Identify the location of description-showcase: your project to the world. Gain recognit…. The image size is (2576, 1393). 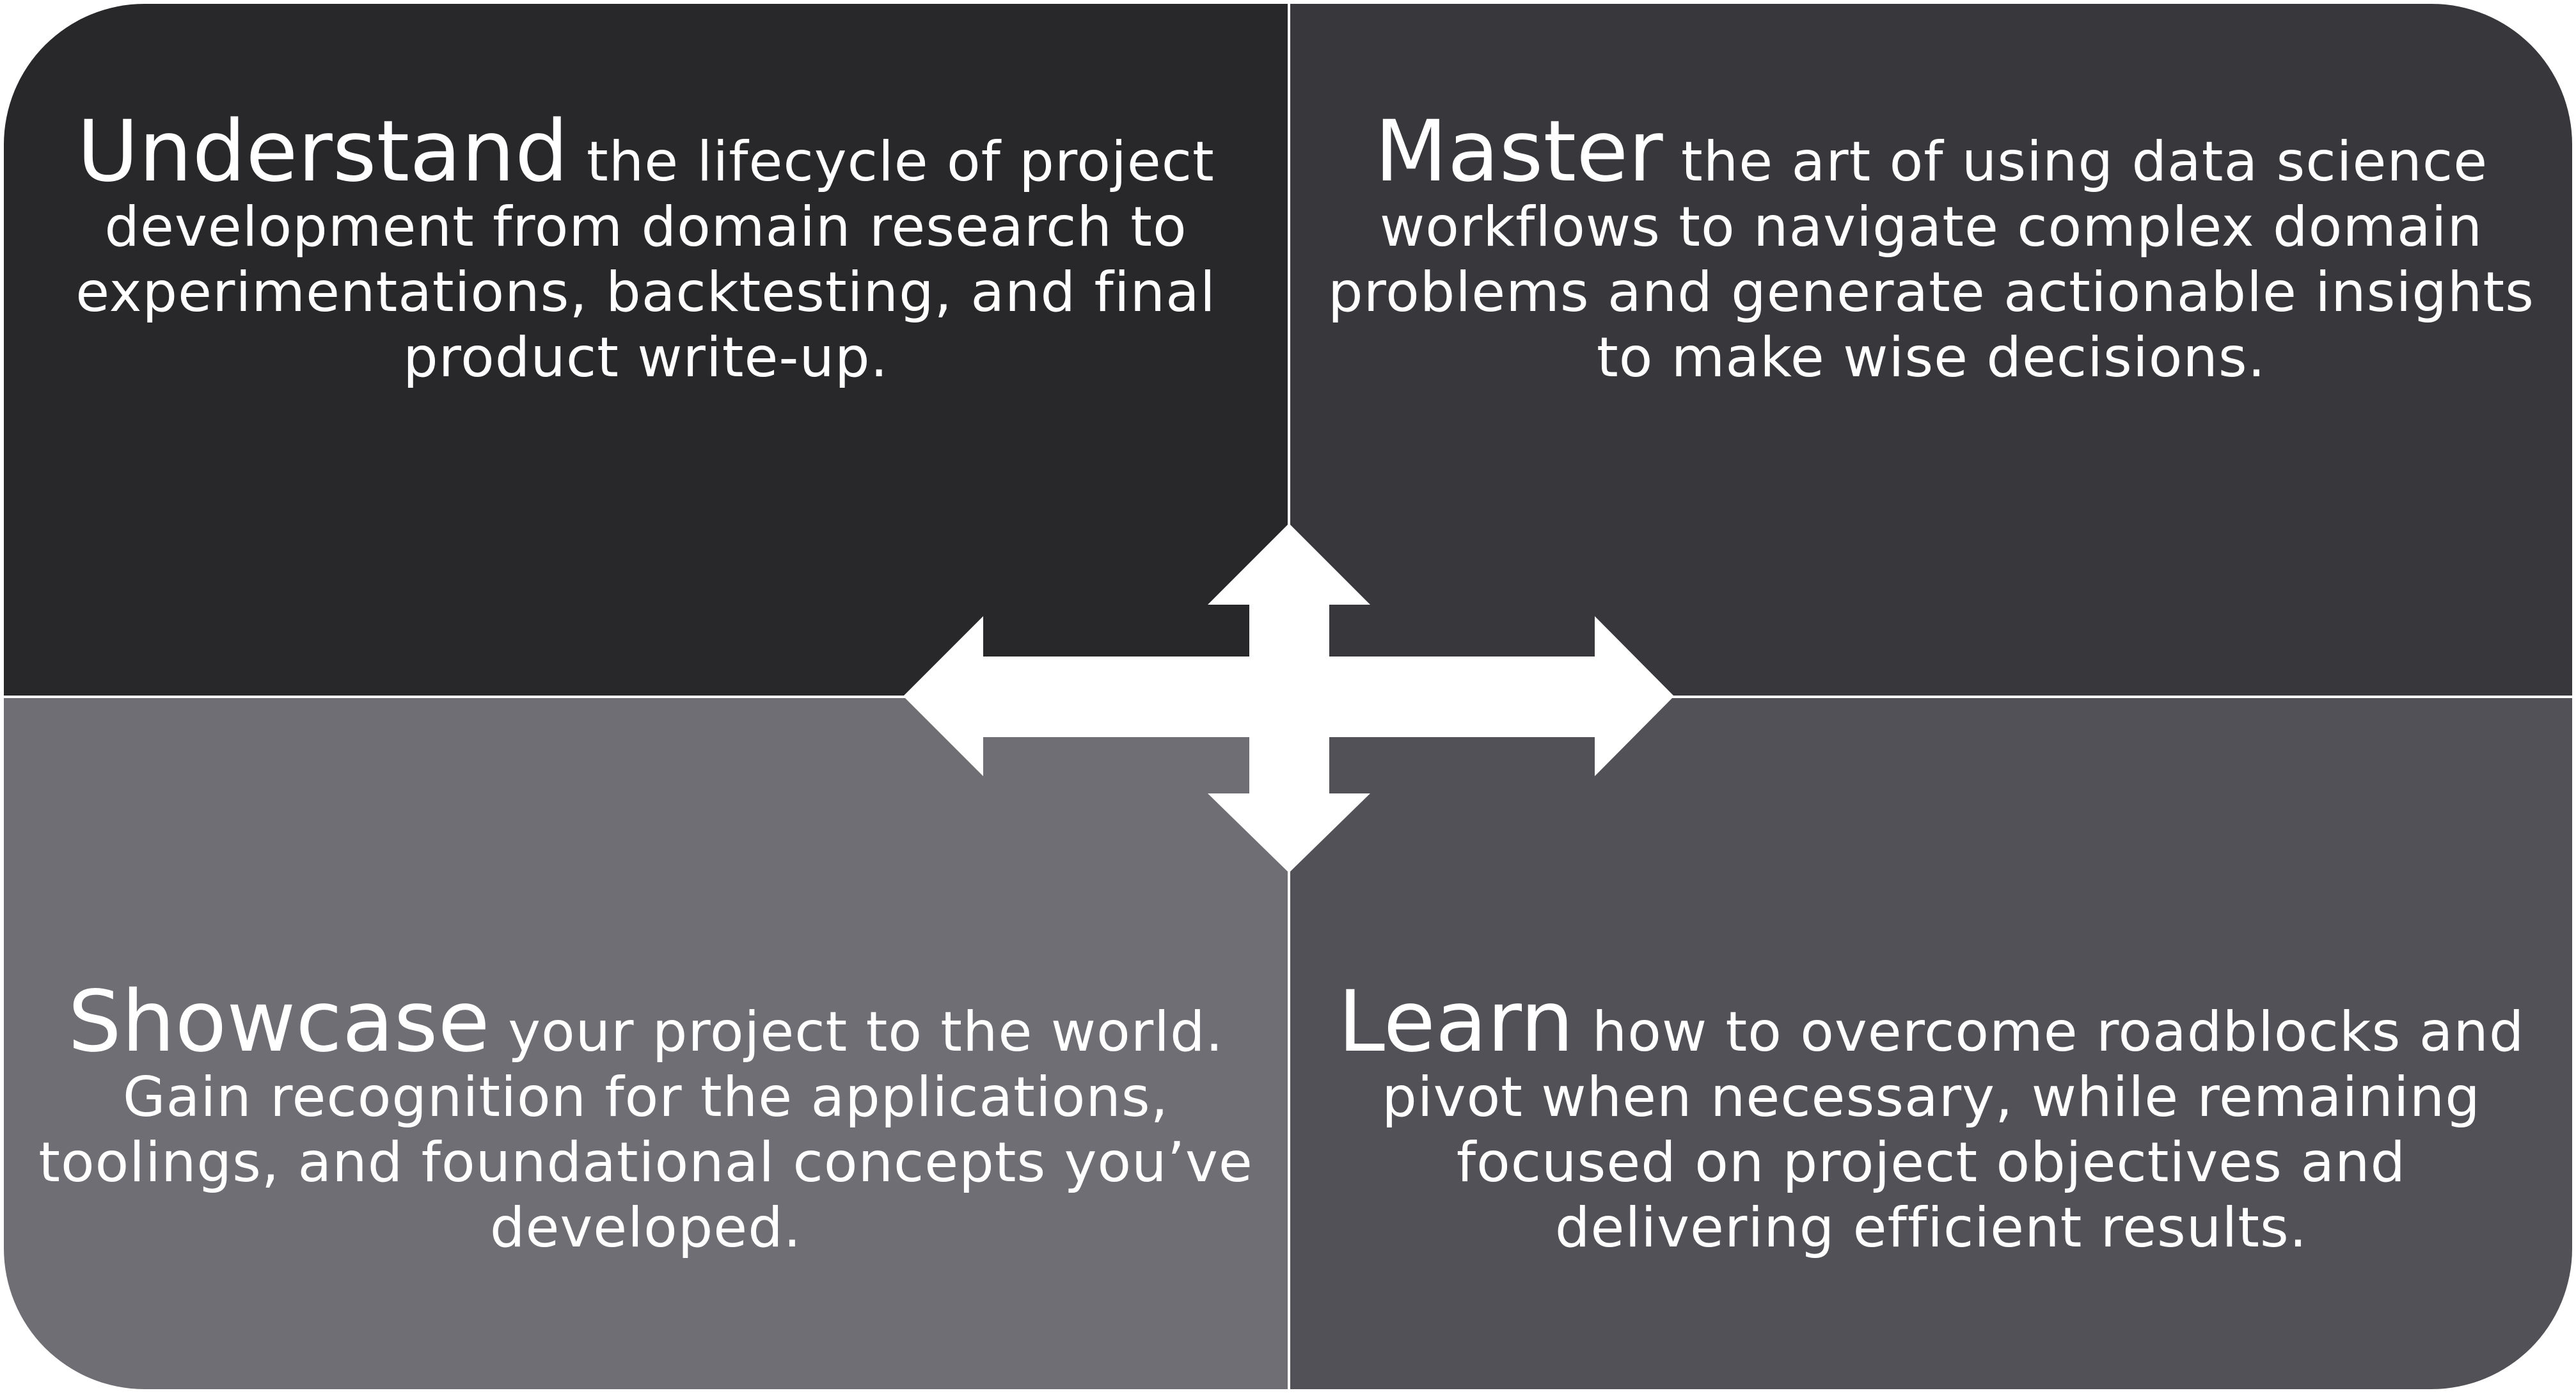
(645, 1130).